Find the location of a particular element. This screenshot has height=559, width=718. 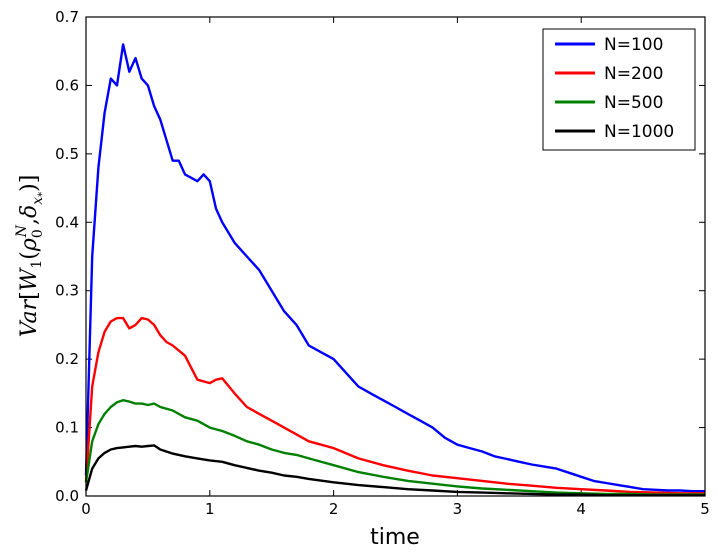

x-tick-label: 5 is located at coordinates (705, 509).